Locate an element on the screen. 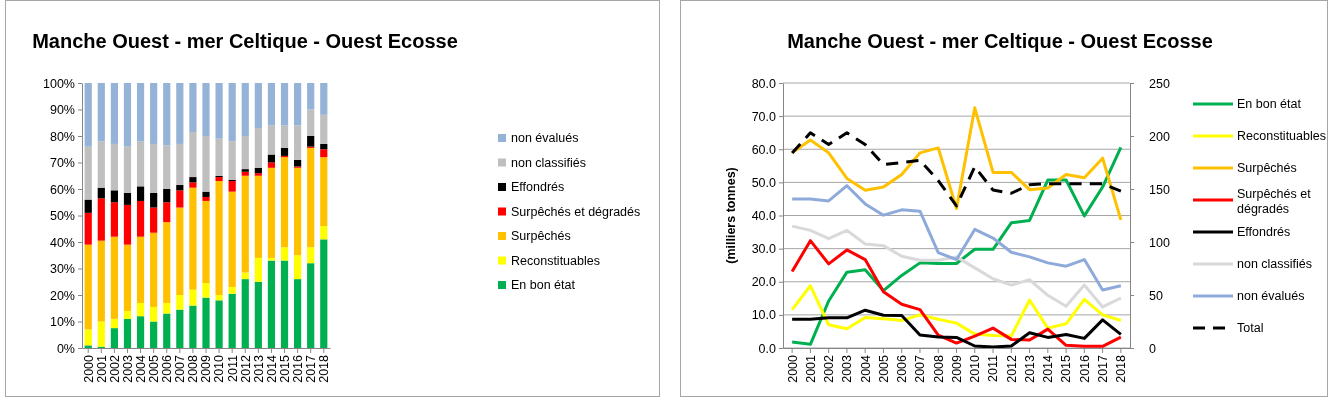 The image size is (1332, 401). y-axis-title: (milliers tonnes) is located at coordinates (731, 215).